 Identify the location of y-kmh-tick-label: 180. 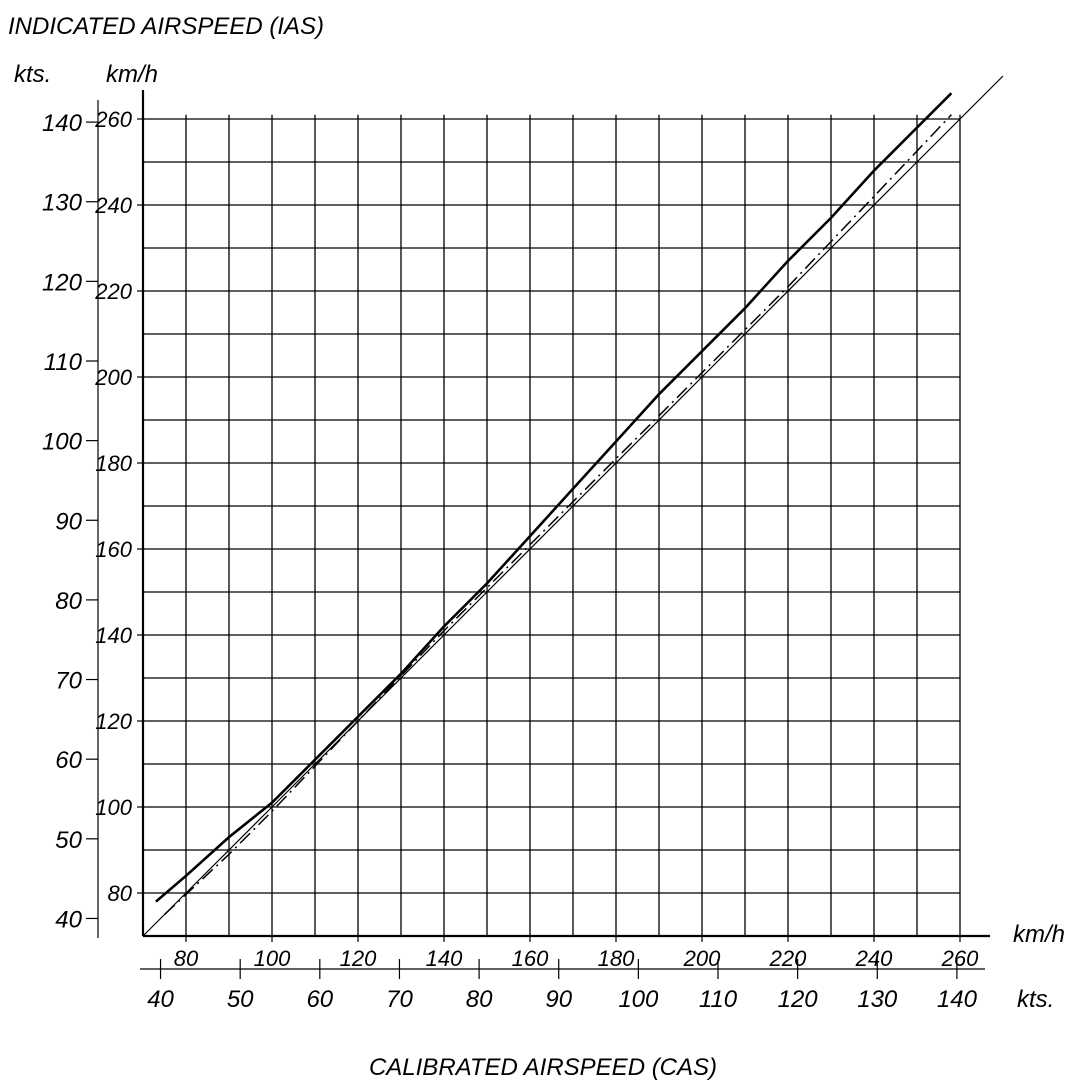
(113, 463).